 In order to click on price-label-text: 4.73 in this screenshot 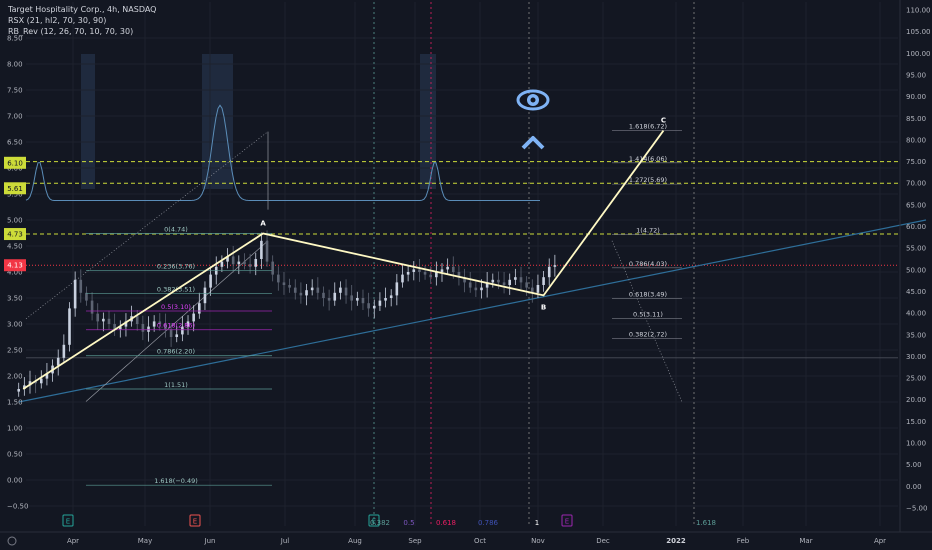, I will do `click(15, 235)`.